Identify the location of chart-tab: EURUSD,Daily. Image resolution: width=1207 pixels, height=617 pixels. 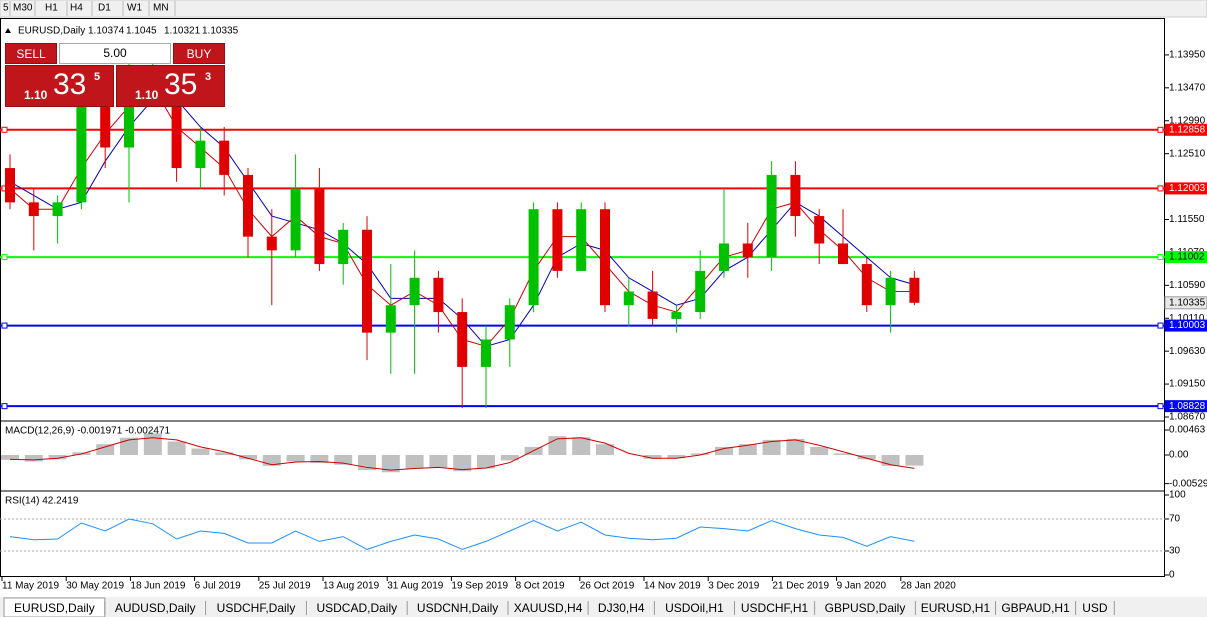
(54, 608).